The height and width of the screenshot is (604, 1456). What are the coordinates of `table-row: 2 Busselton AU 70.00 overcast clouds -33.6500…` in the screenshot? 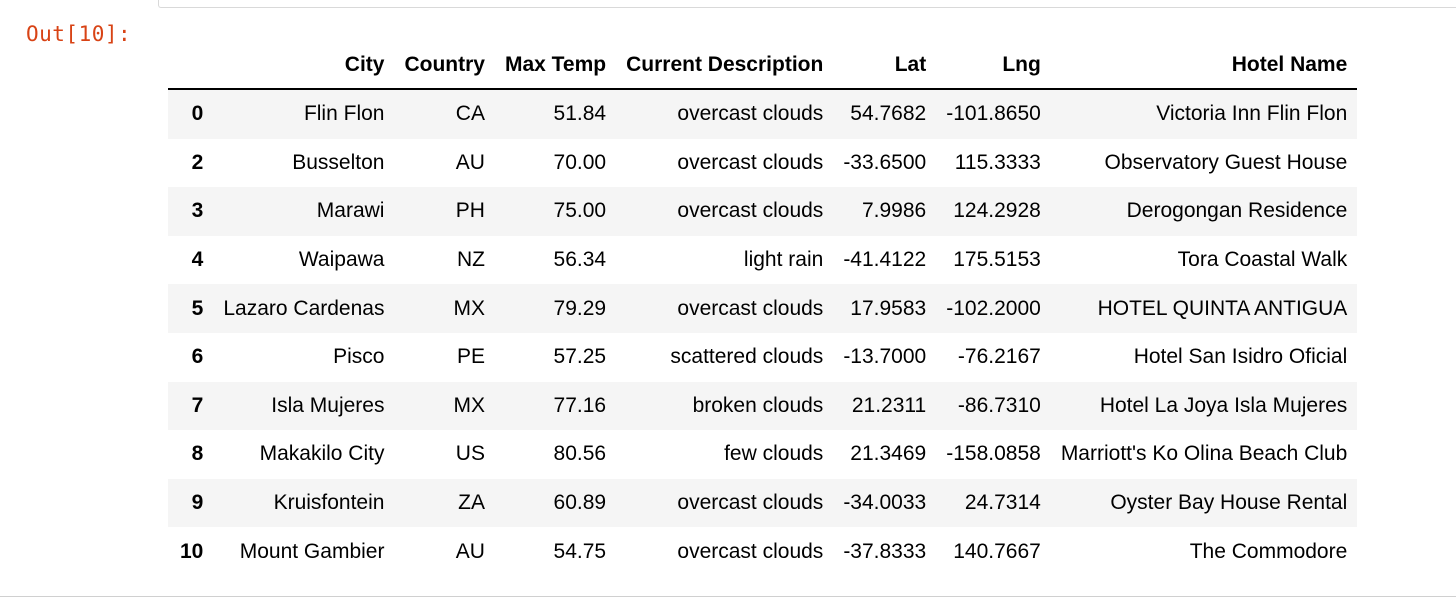 It's located at (762, 163).